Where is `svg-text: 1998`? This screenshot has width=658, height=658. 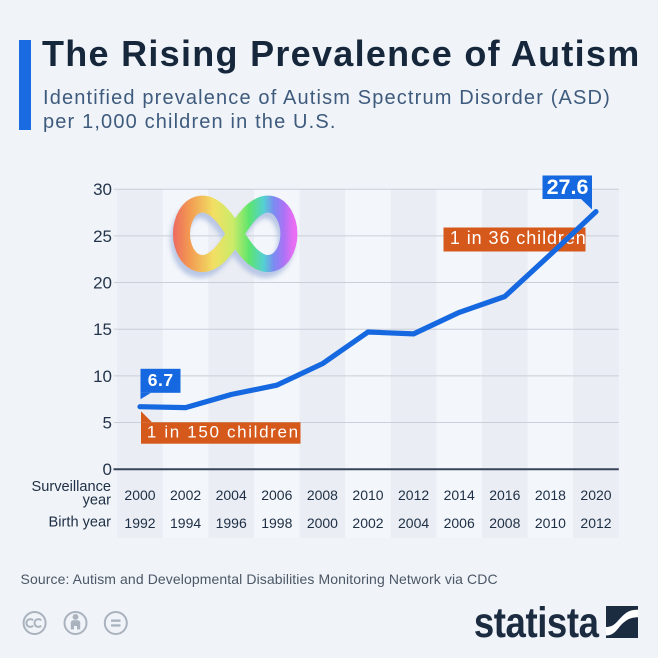 svg-text: 1998 is located at coordinates (276, 523).